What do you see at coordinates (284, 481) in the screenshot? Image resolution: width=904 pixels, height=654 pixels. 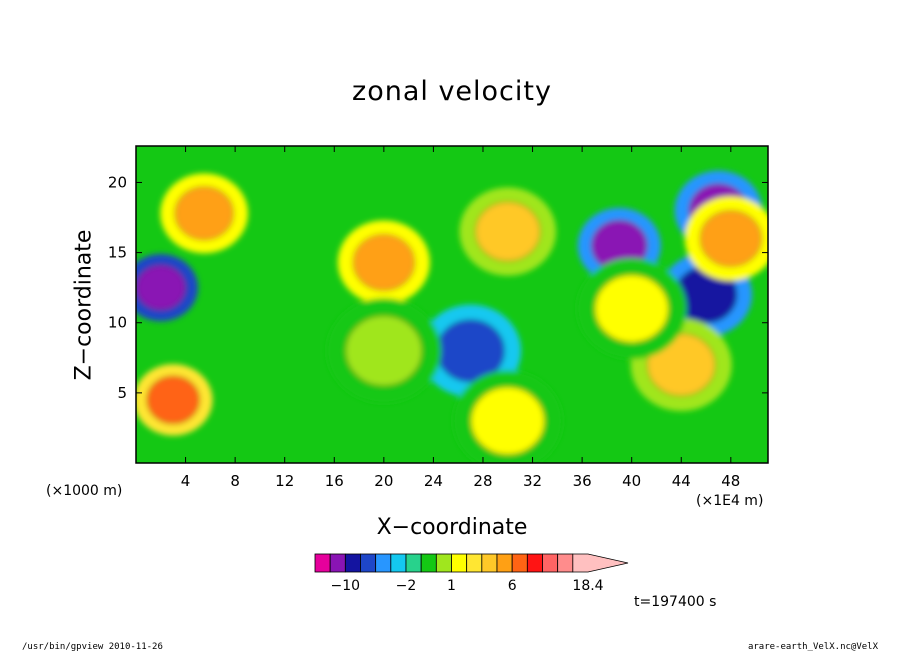 I see `x-tick-label: 12` at bounding box center [284, 481].